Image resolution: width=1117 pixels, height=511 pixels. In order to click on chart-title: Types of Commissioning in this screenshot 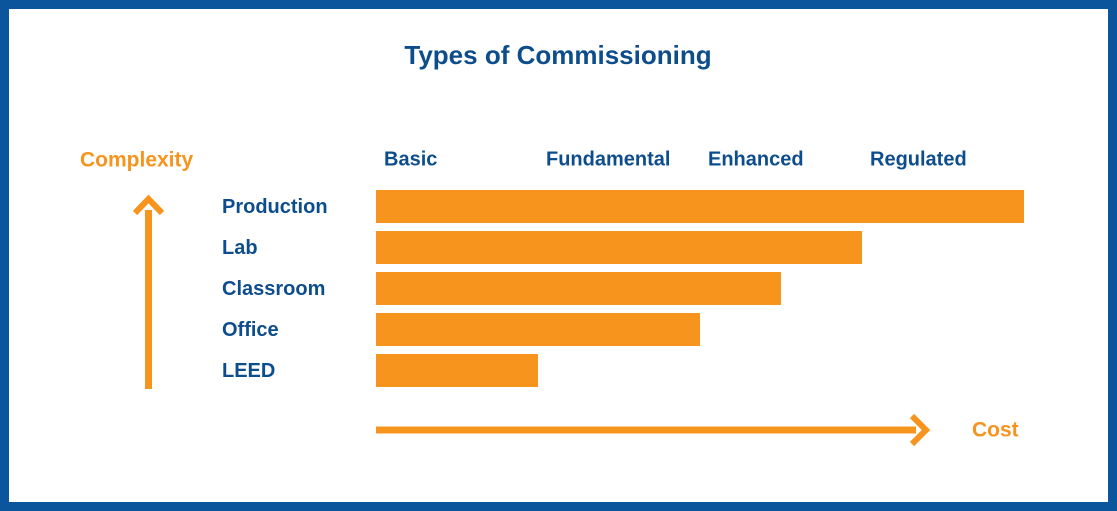, I will do `click(557, 55)`.